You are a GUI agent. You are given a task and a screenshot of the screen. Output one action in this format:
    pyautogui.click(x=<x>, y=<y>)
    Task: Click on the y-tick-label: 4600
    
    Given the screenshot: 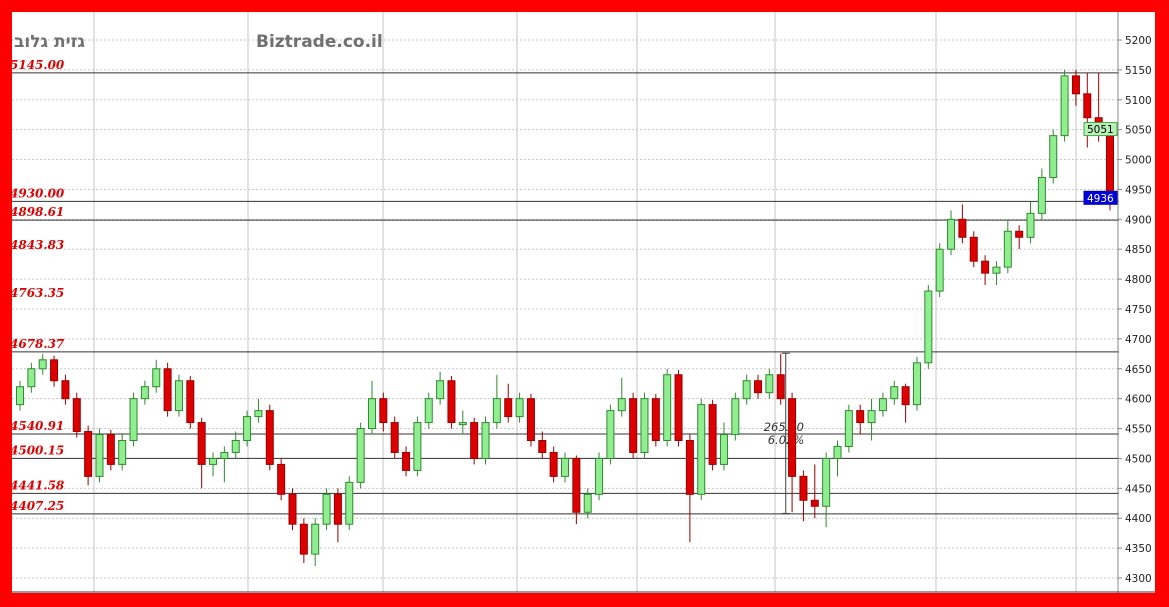 What is the action you would take?
    pyautogui.click(x=1138, y=400)
    